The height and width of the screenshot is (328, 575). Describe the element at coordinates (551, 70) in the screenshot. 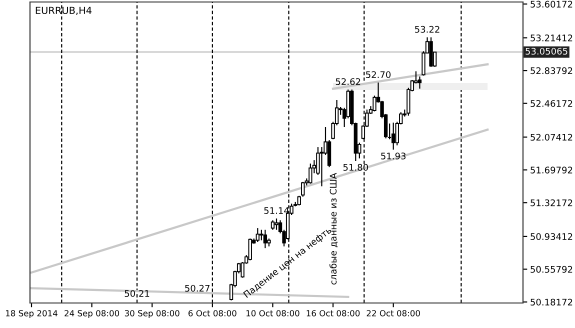

I see `y-tick-label: 52.83792` at that location.